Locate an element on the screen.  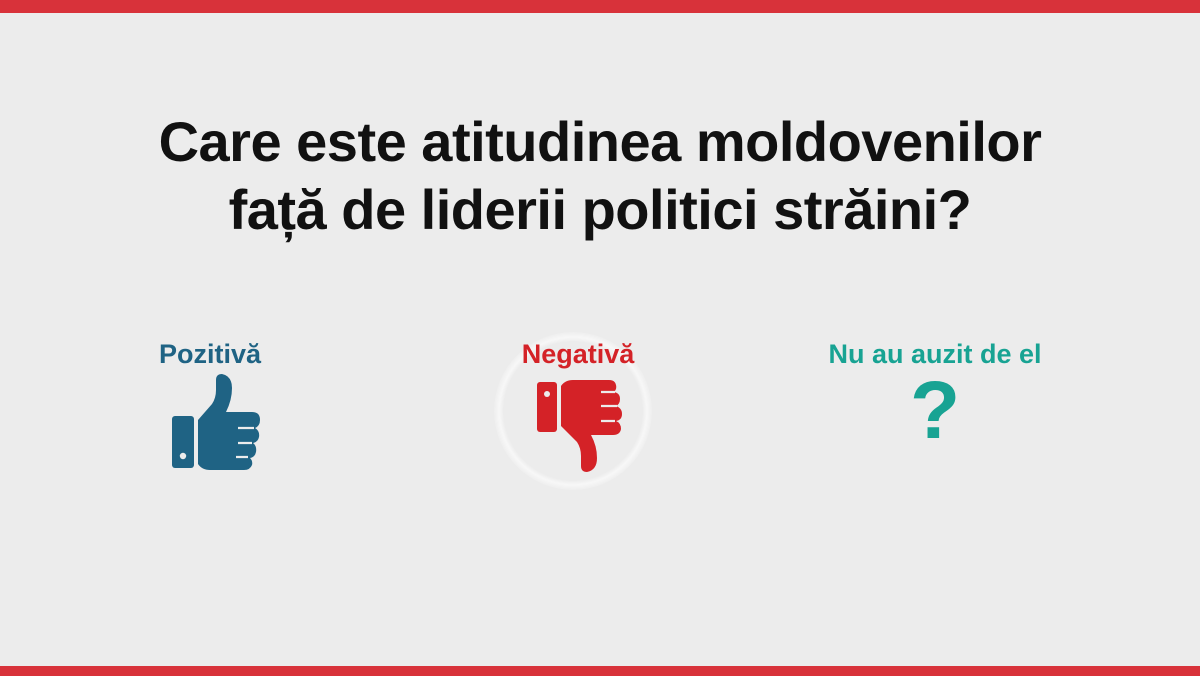
option-unknown: Nu au auzit de el ? is located at coordinates (935, 395).